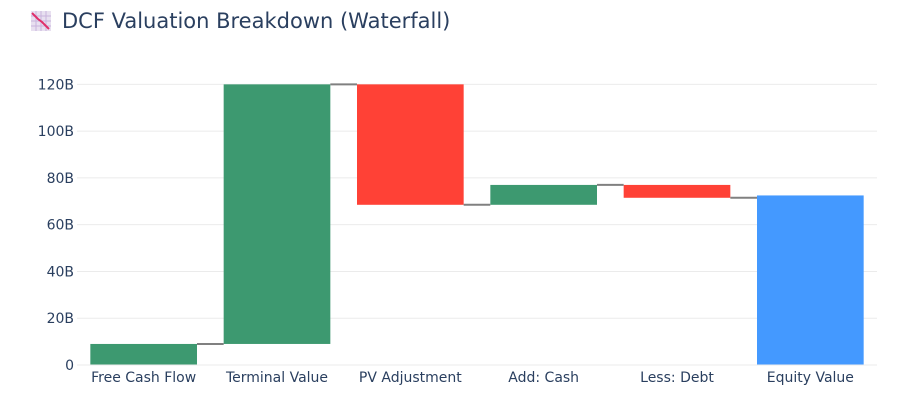 Image resolution: width=917 pixels, height=410 pixels. What do you see at coordinates (69, 366) in the screenshot?
I see `y-tick-label: 0` at bounding box center [69, 366].